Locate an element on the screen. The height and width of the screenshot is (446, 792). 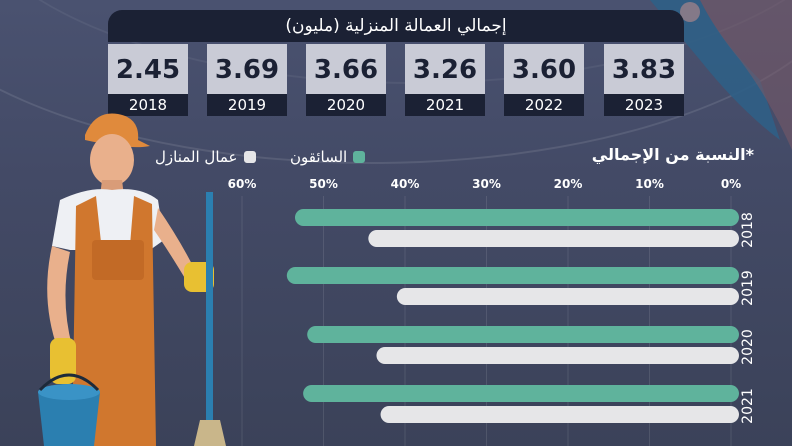
x-tick-label: 20% is located at coordinates (568, 184).